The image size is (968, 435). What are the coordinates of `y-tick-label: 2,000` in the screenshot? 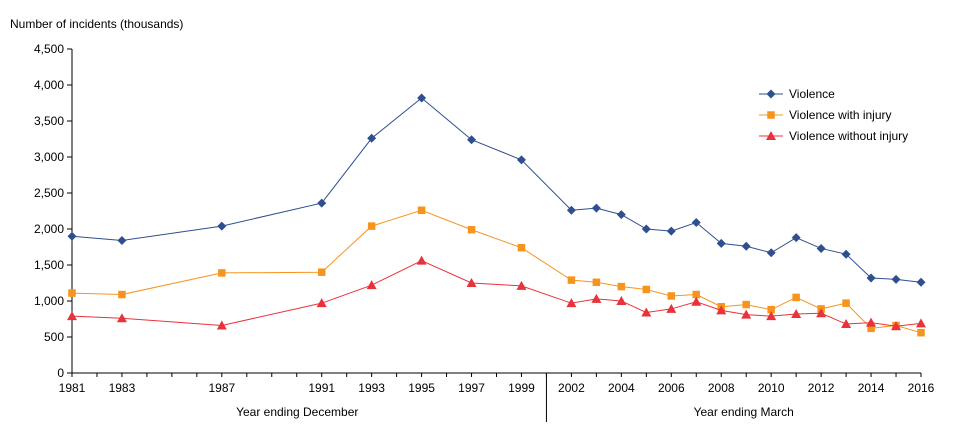 It's located at (49, 229).